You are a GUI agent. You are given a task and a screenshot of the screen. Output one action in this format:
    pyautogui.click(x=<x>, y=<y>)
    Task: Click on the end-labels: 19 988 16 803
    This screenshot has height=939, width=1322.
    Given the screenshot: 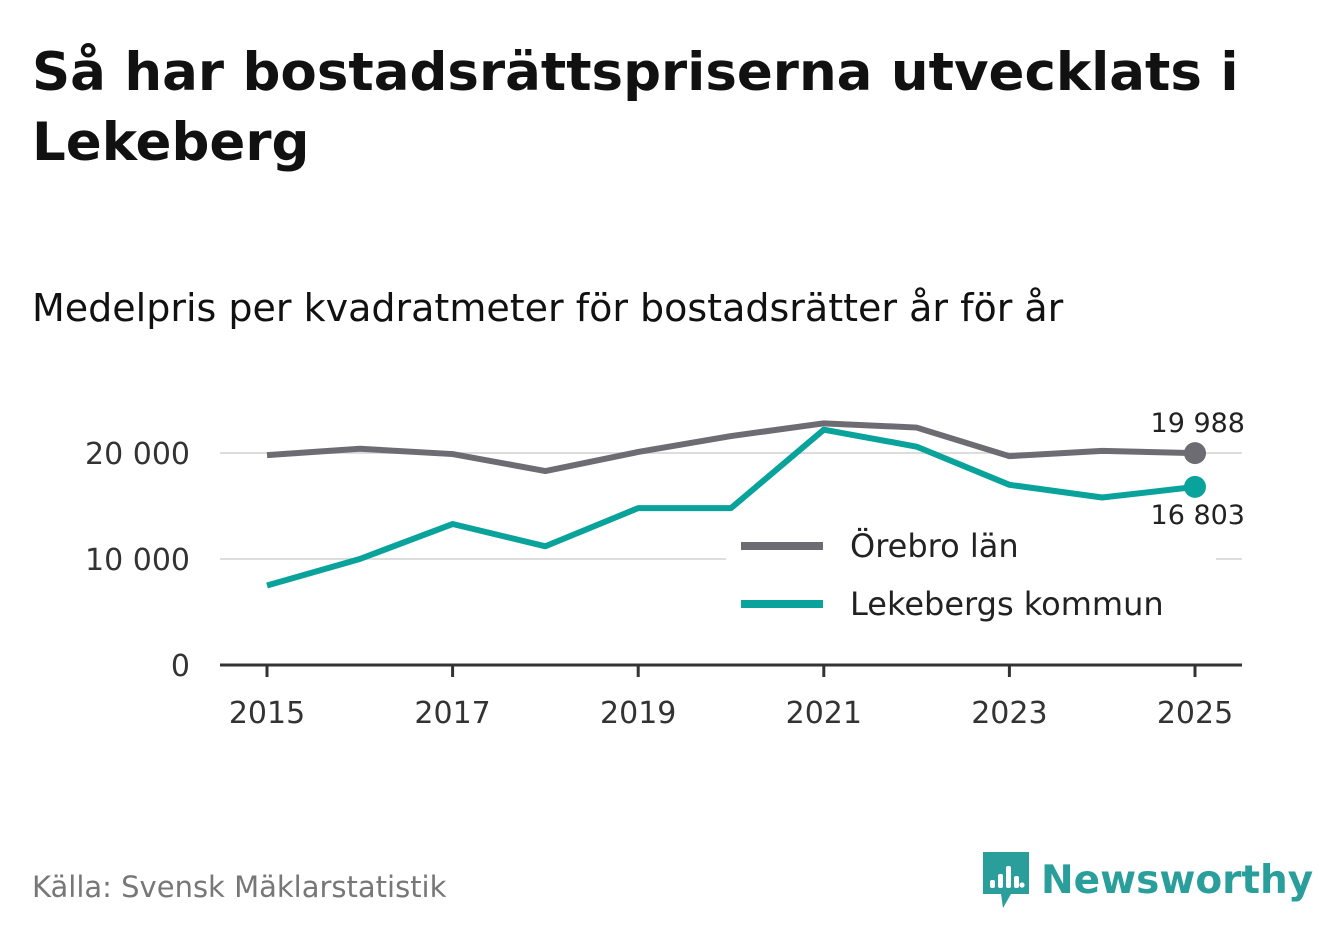 What is the action you would take?
    pyautogui.click(x=1198, y=469)
    